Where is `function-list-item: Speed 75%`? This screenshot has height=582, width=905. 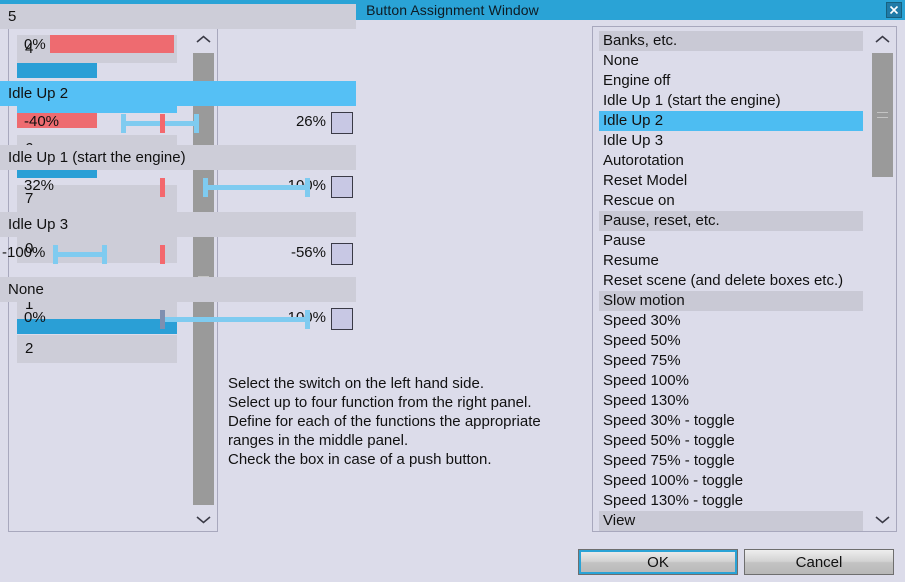 function-list-item: Speed 75% is located at coordinates (642, 360).